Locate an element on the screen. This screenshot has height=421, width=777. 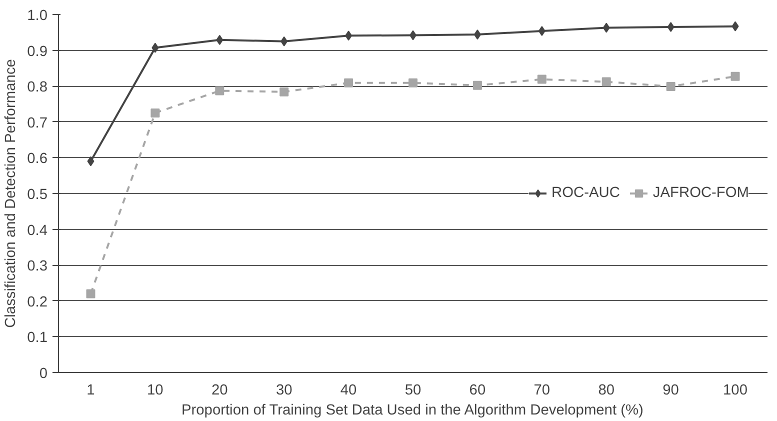
x-tick-label: 10 is located at coordinates (155, 390).